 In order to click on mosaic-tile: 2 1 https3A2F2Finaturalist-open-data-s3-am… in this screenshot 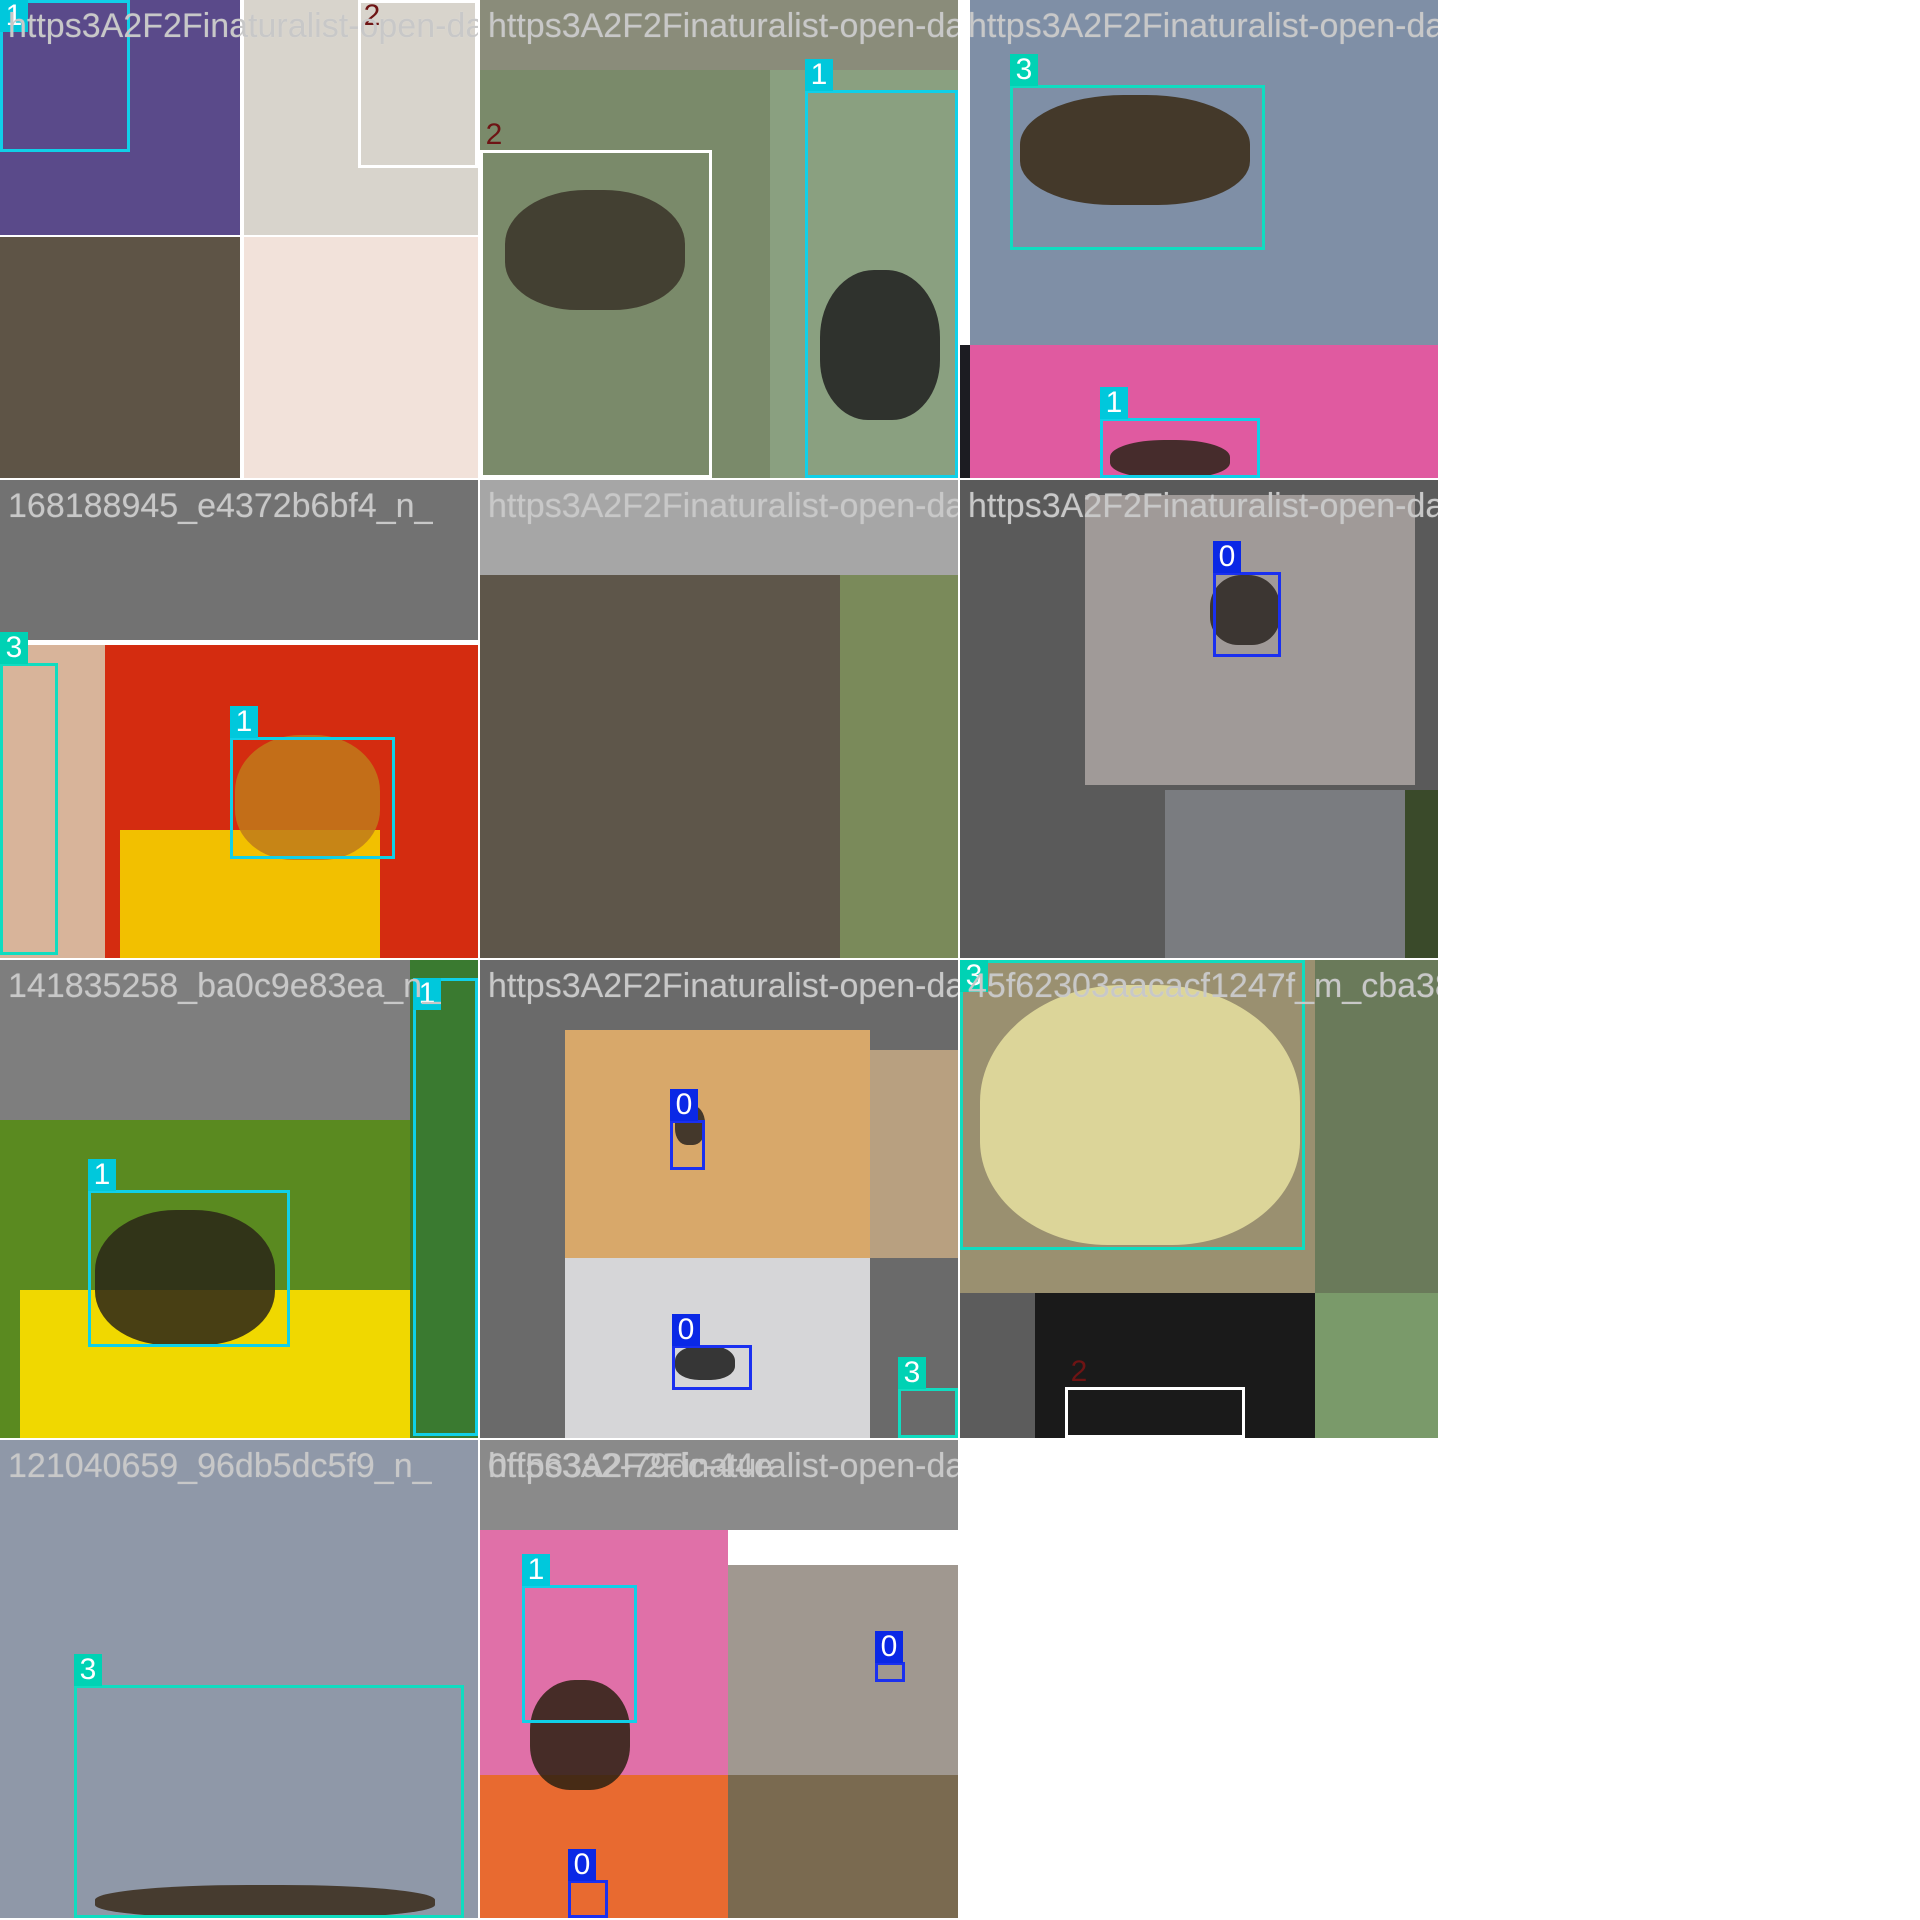, I will do `click(719, 239)`.